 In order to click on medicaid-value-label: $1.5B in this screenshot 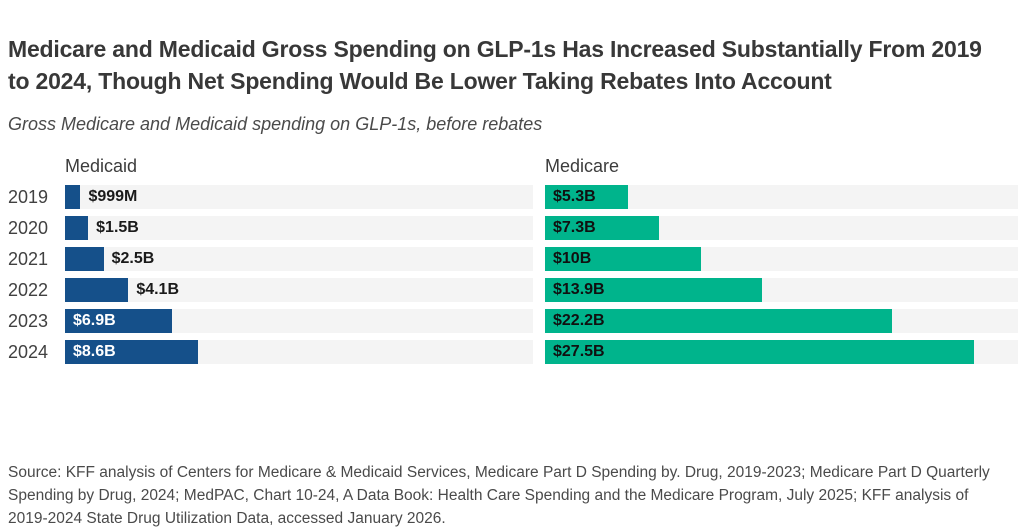, I will do `click(117, 227)`.